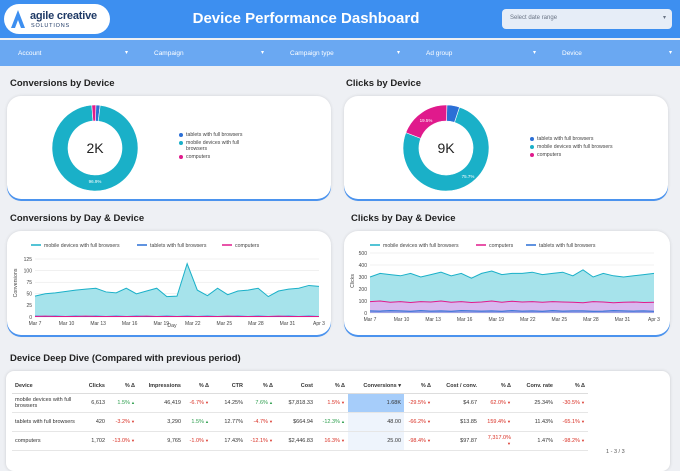  Describe the element at coordinates (457, 386) in the screenshot. I see `col-header-cost-per-conv: Cost / conv.` at that location.